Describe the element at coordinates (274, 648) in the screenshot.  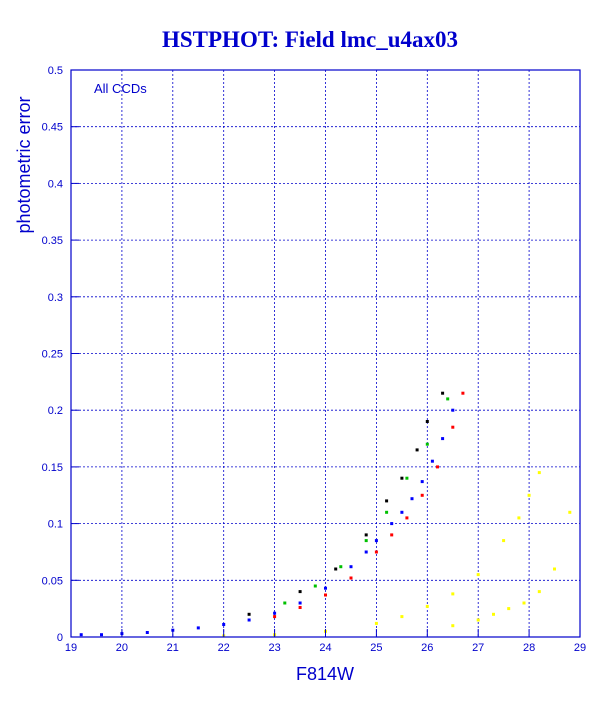
I see `x-tick-label: 23` at that location.